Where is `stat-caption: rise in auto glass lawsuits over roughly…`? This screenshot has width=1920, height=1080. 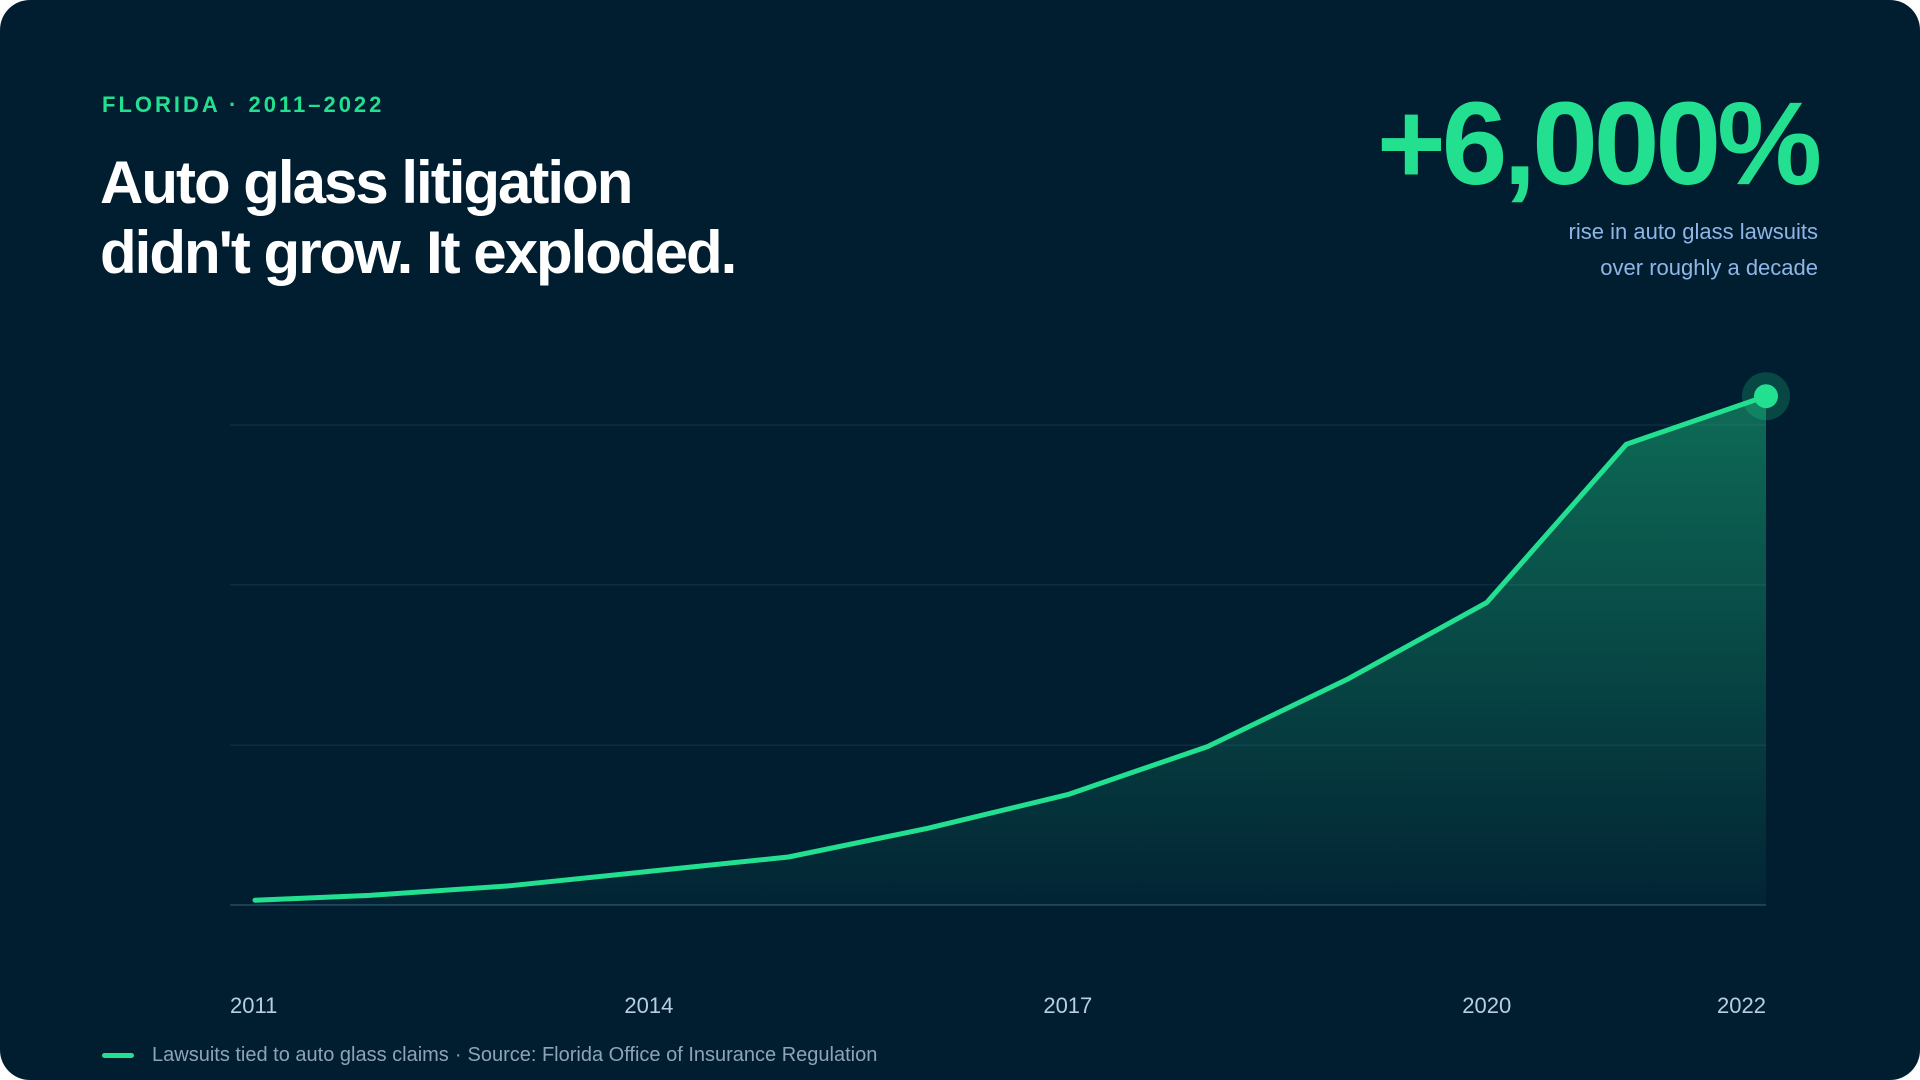 stat-caption: rise in auto glass lawsuits over roughly… is located at coordinates (1597, 250).